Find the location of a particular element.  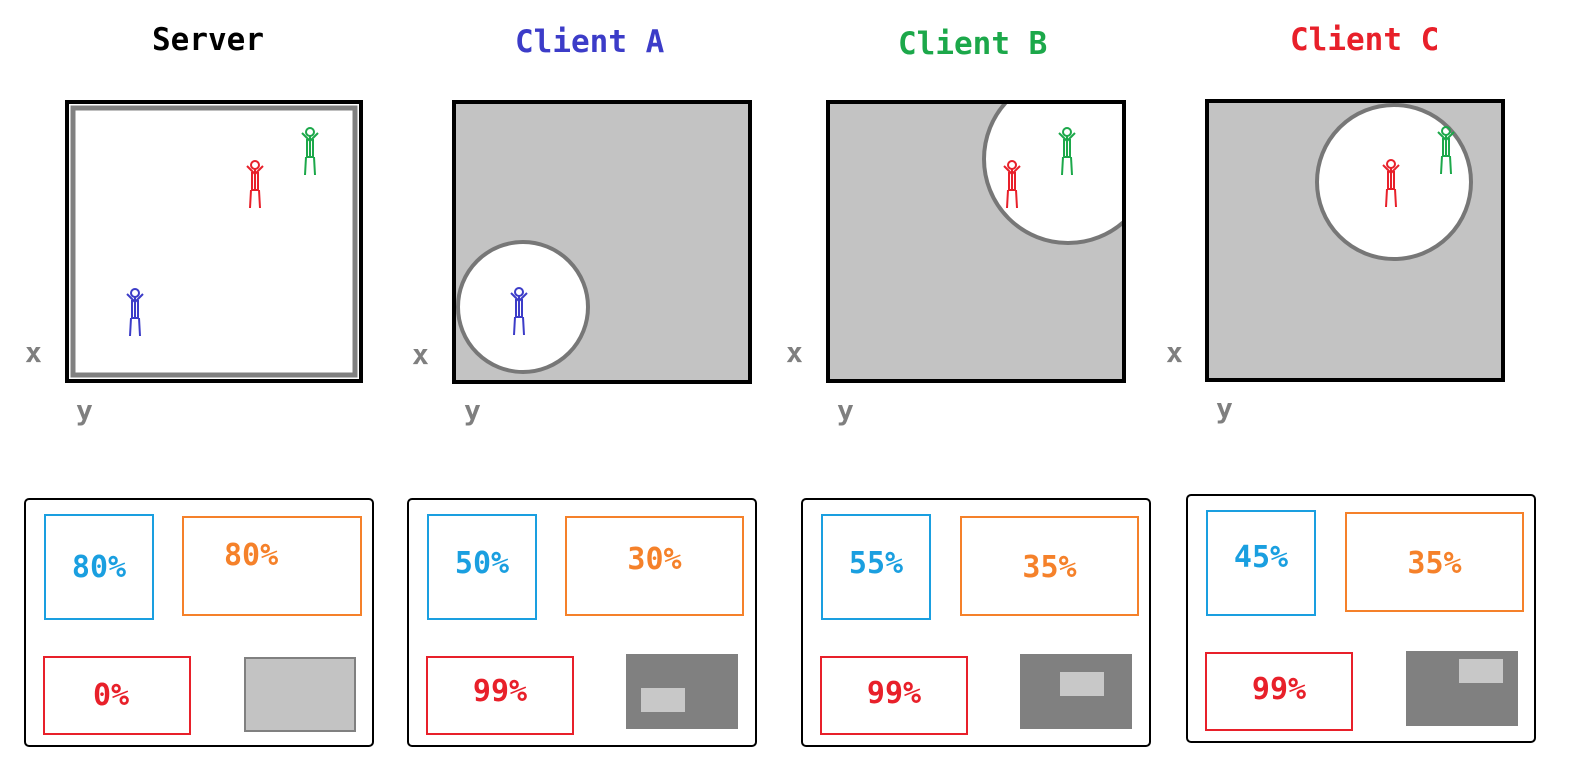

client-b-stats-panel: 55% 35% 99% is located at coordinates (976, 622).